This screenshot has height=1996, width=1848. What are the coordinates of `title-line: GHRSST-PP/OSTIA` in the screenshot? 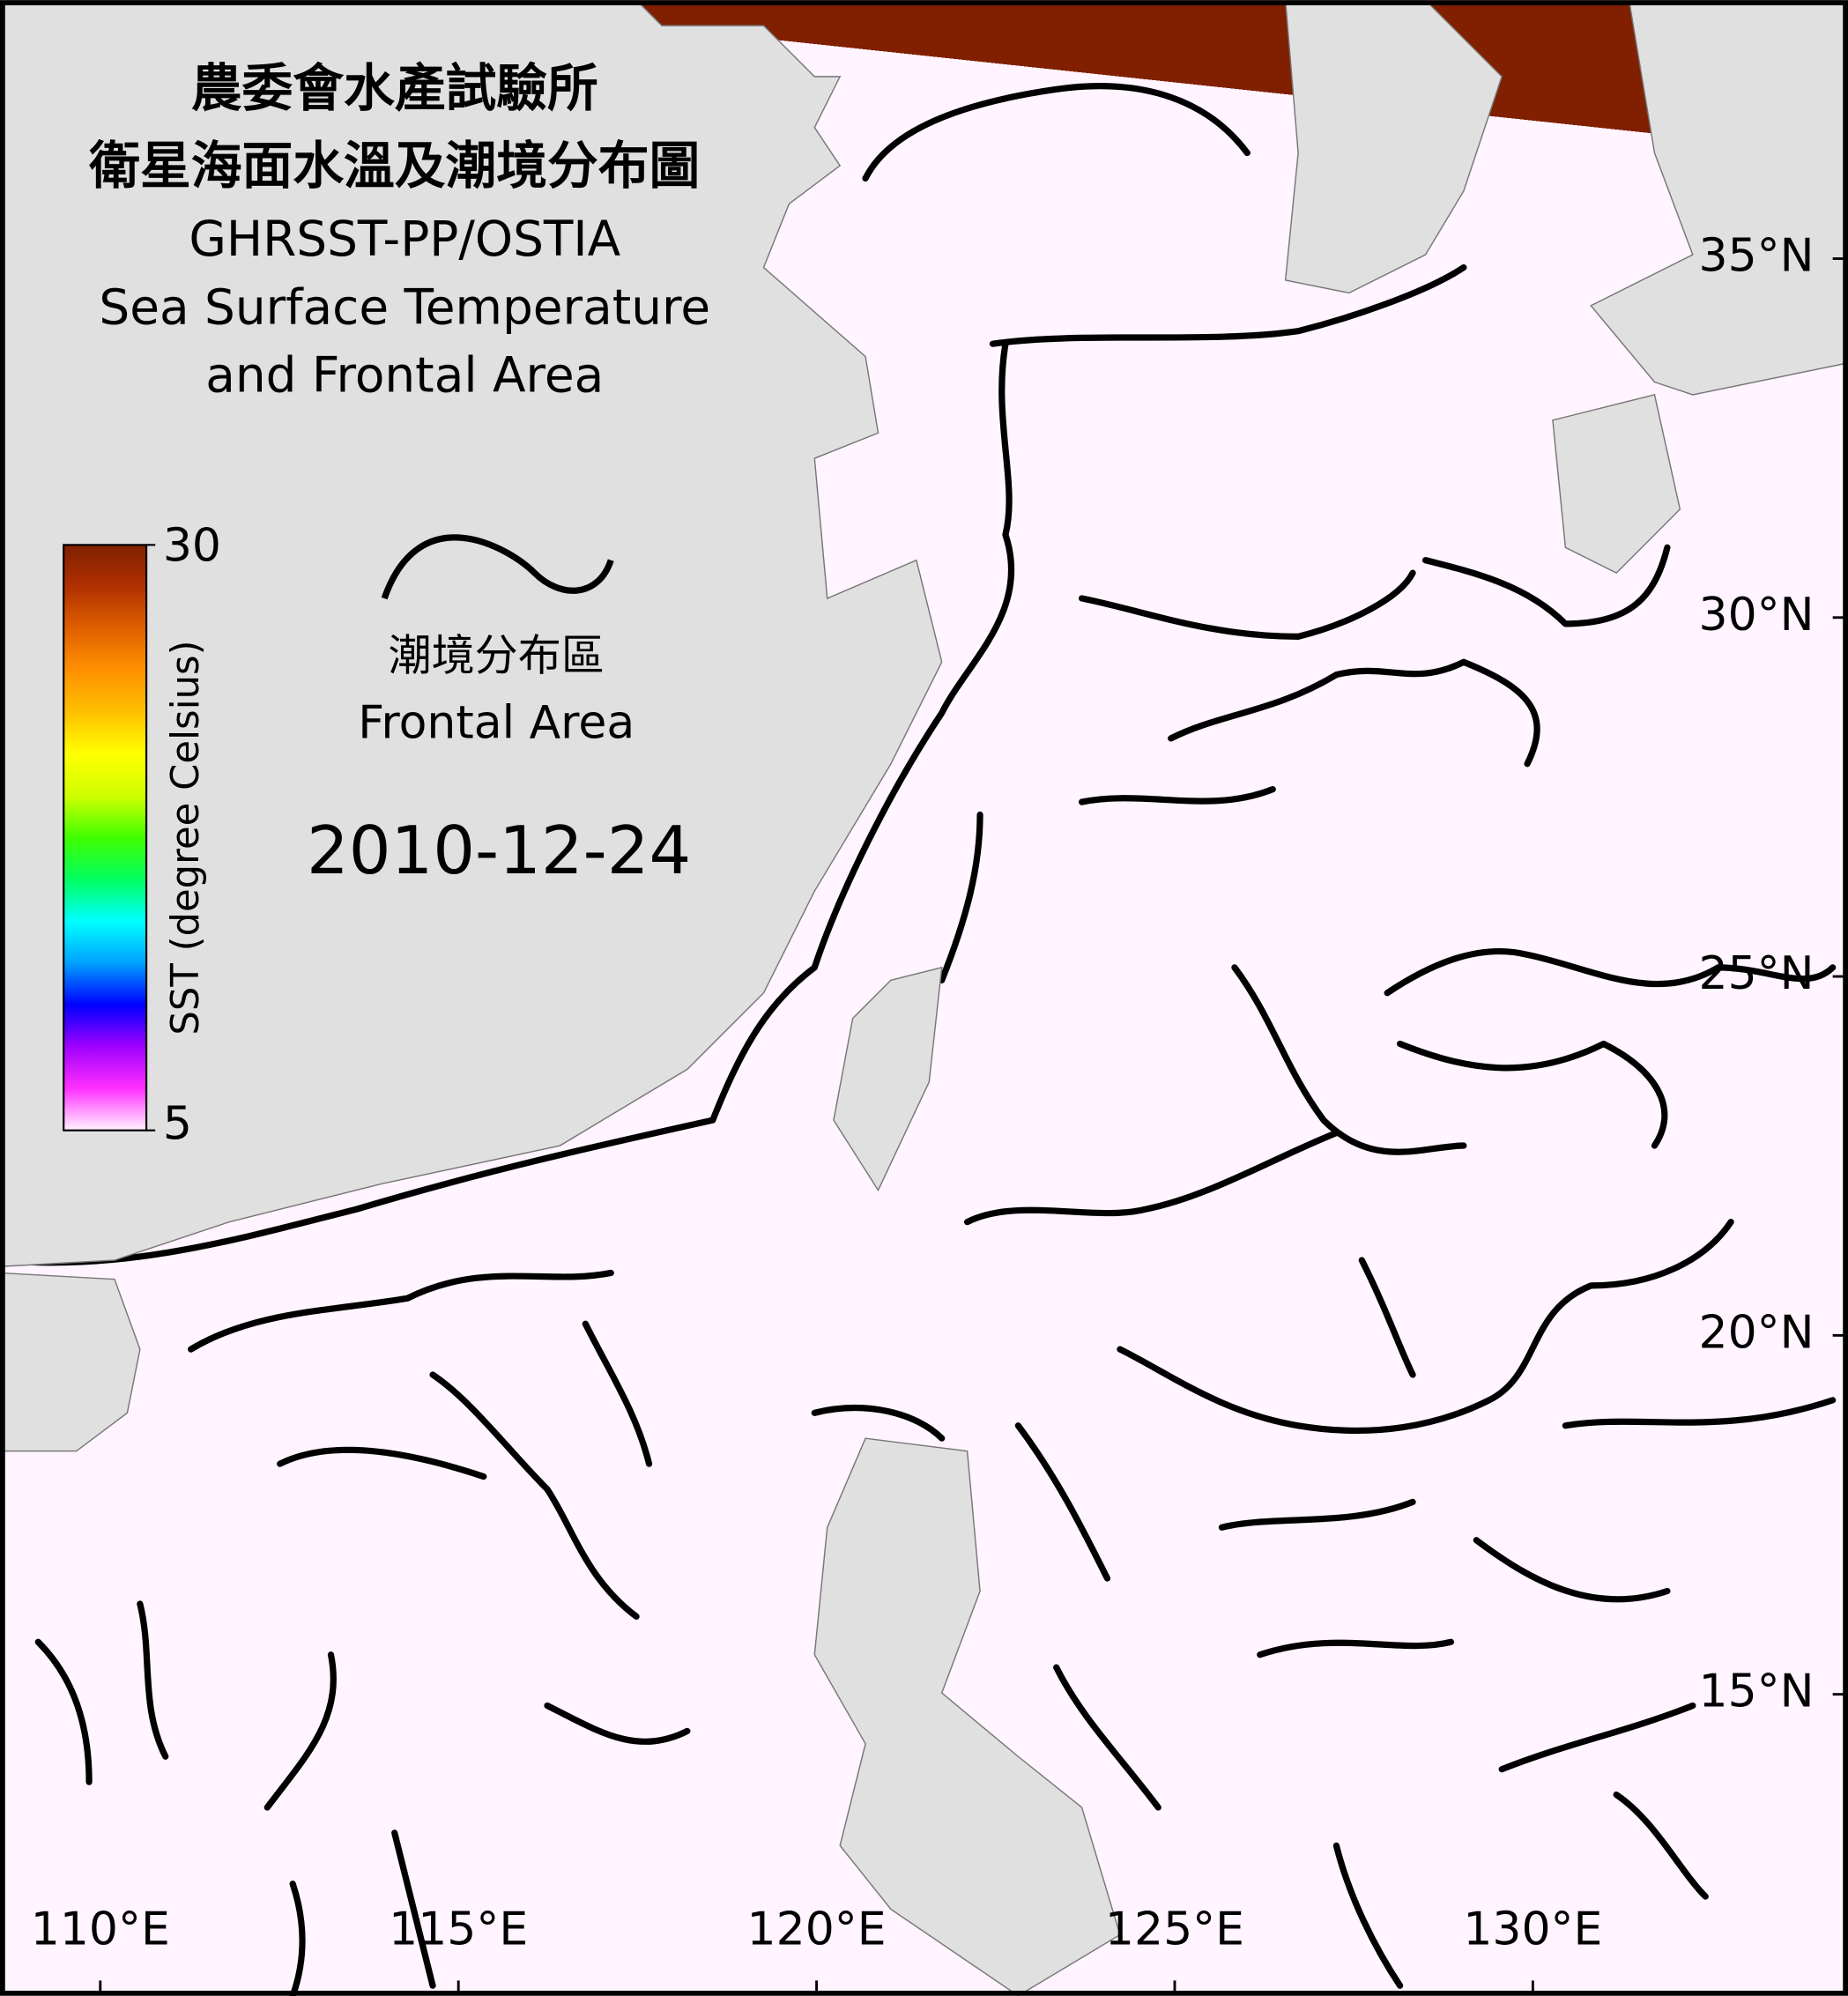 It's located at (405, 239).